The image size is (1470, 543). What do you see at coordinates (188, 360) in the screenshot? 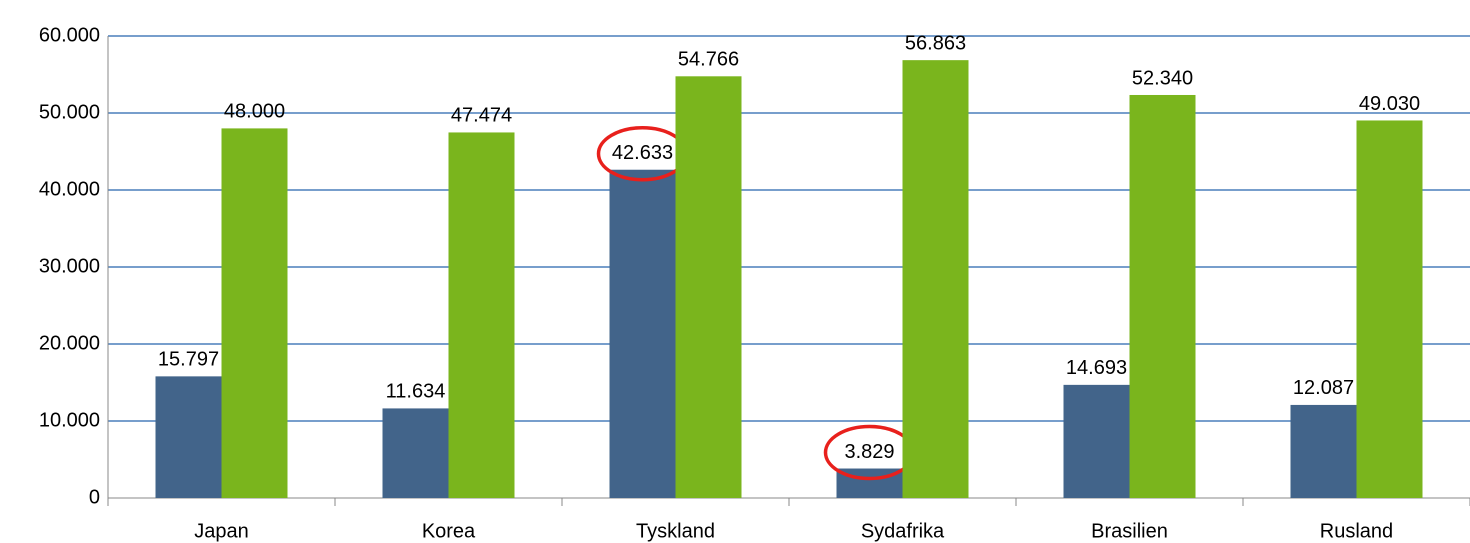
I see `data-label: 15.797` at bounding box center [188, 360].